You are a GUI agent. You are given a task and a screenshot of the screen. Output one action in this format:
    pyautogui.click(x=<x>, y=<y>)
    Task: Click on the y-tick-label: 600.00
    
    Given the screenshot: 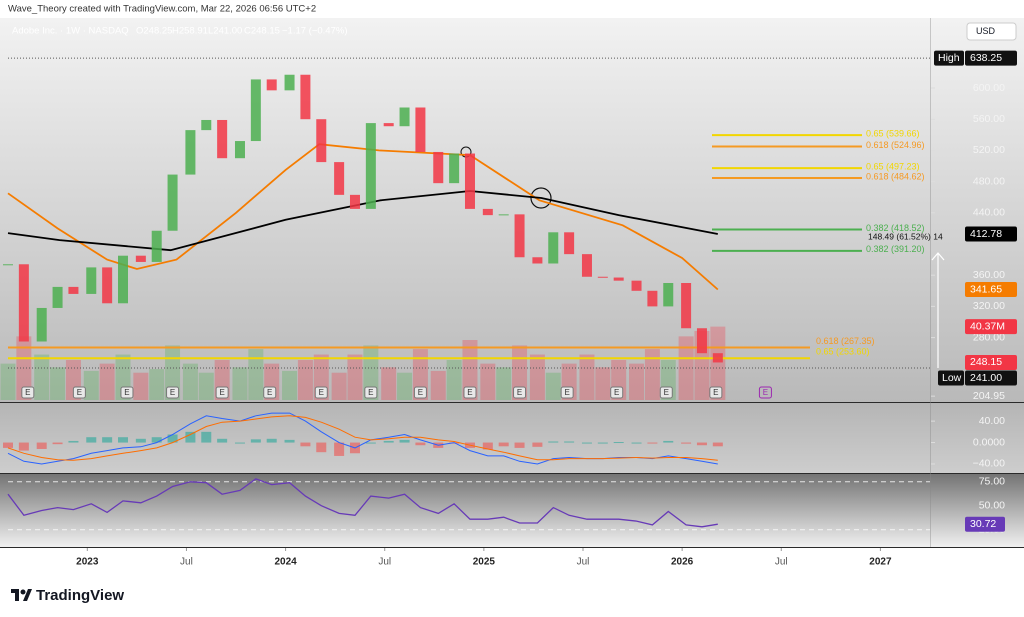 What is the action you would take?
    pyautogui.click(x=989, y=88)
    